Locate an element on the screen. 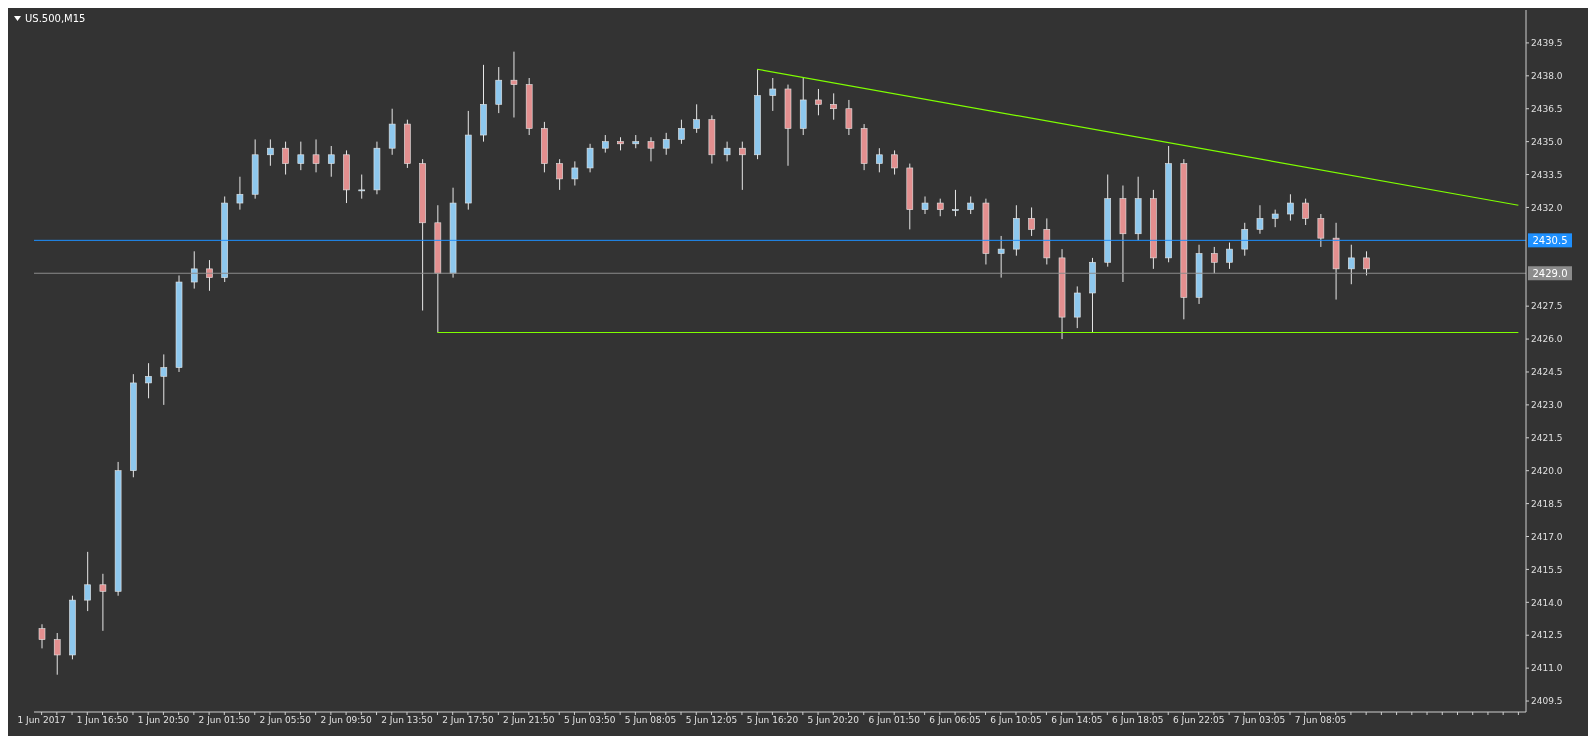 The height and width of the screenshot is (744, 1596). y-tick-label: 2426.0 is located at coordinates (1547, 339).